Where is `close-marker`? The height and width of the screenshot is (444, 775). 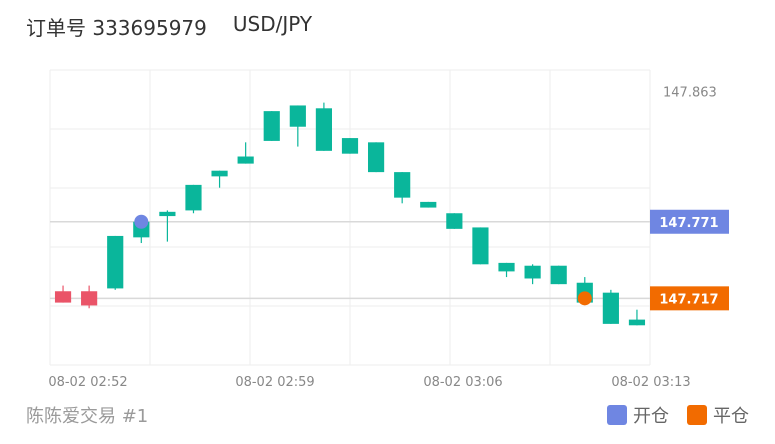
close-marker is located at coordinates (584, 298).